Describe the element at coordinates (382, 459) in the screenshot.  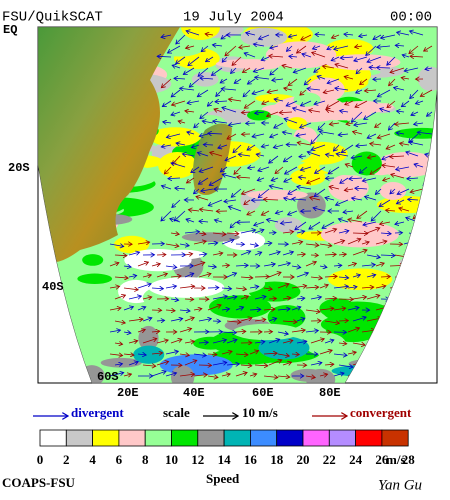
I see `colorbar-tick-label: 26` at that location.